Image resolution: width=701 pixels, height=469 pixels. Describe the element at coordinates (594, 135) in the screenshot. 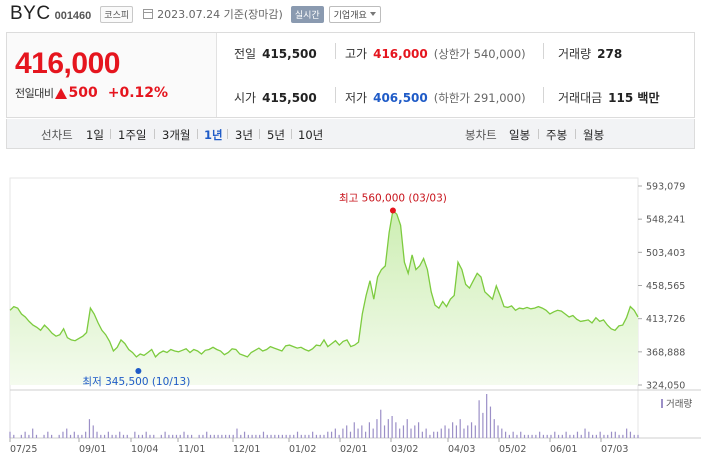

I see `tab-monthly: 월봉` at that location.